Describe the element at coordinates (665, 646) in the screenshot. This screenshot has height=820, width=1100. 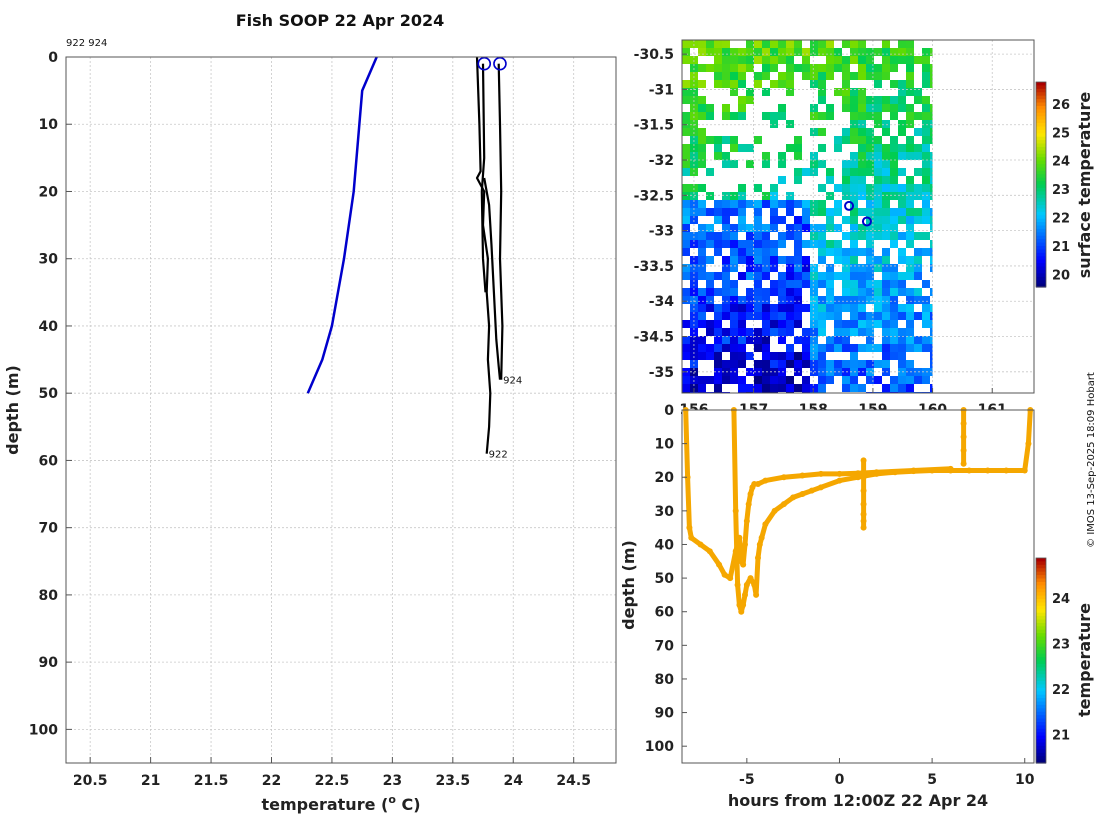
I see `section-y-tick-label: 70` at that location.